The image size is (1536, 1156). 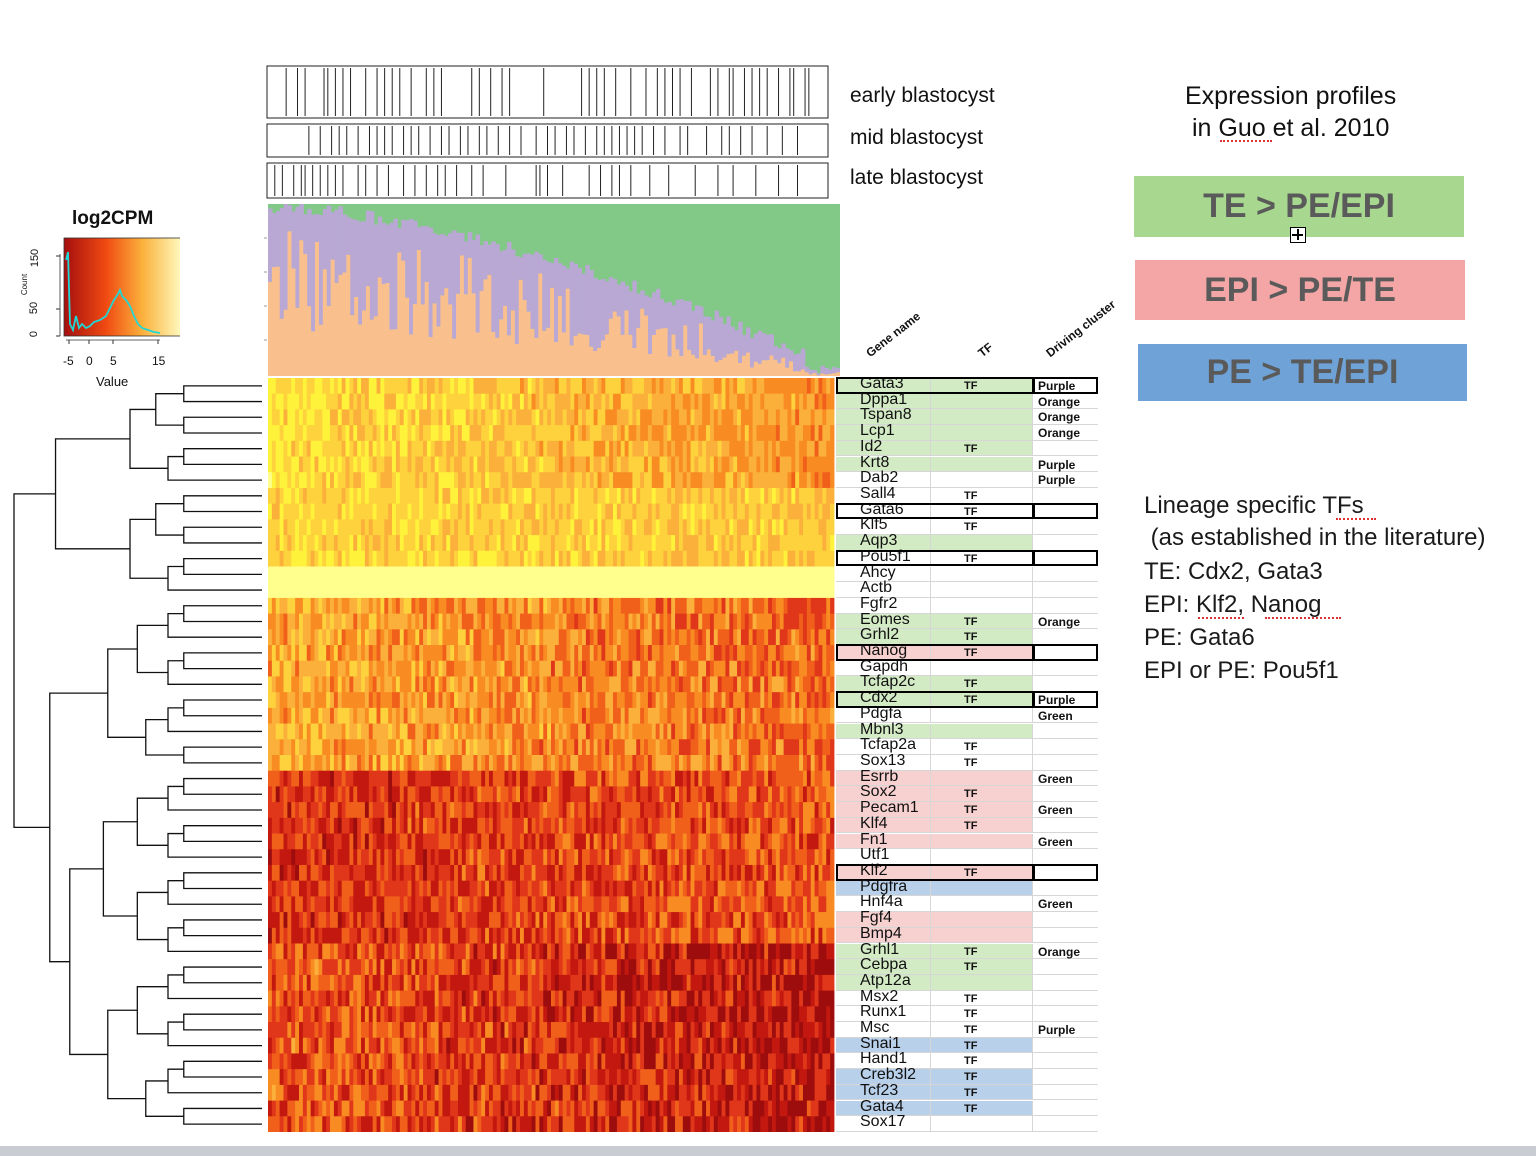 I want to click on color-key-title: log2CPM, so click(x=113, y=218).